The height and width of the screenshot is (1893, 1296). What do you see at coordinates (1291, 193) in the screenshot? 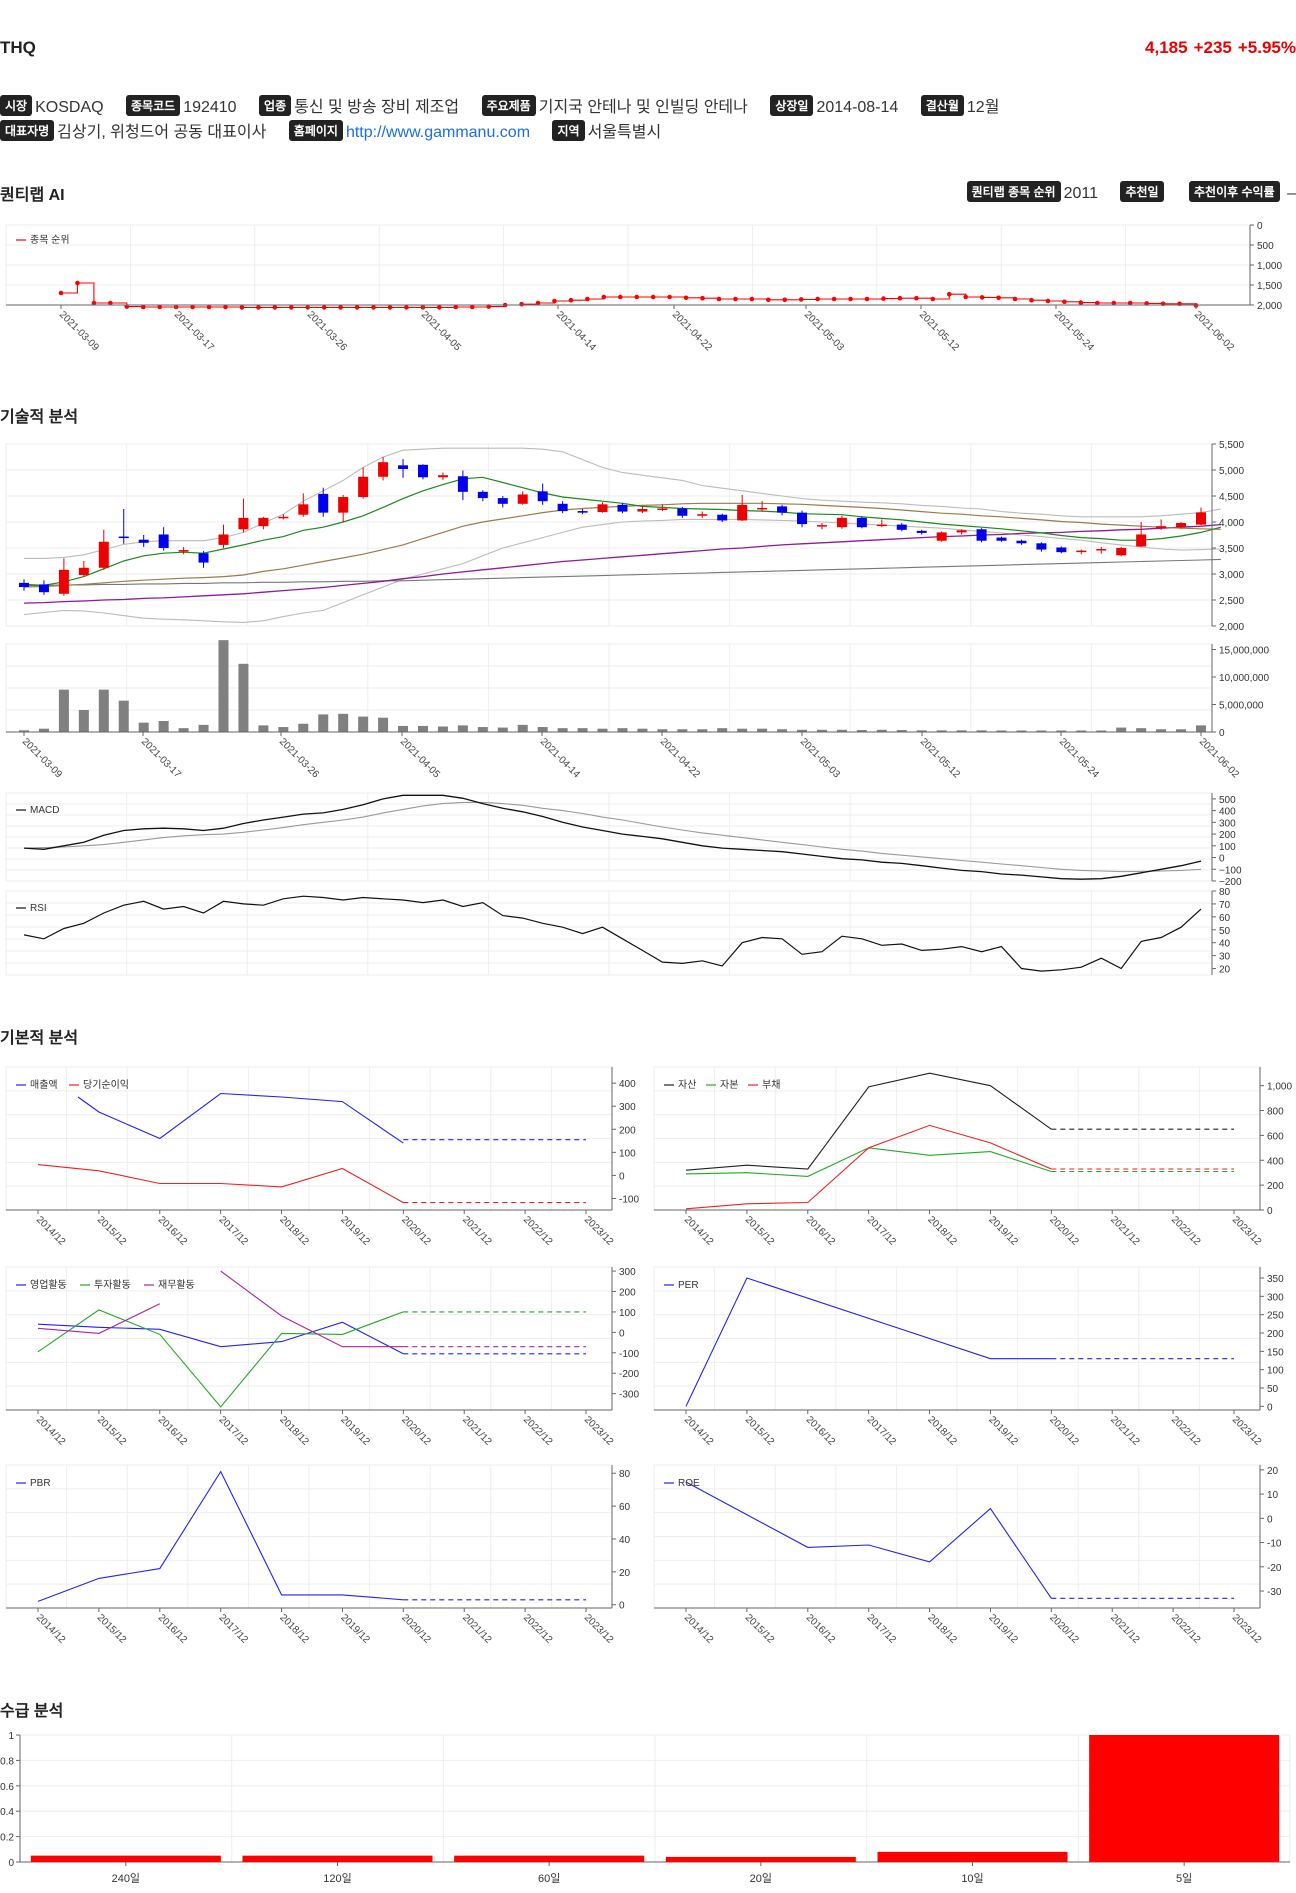
I see `rec-return-value: –` at bounding box center [1291, 193].